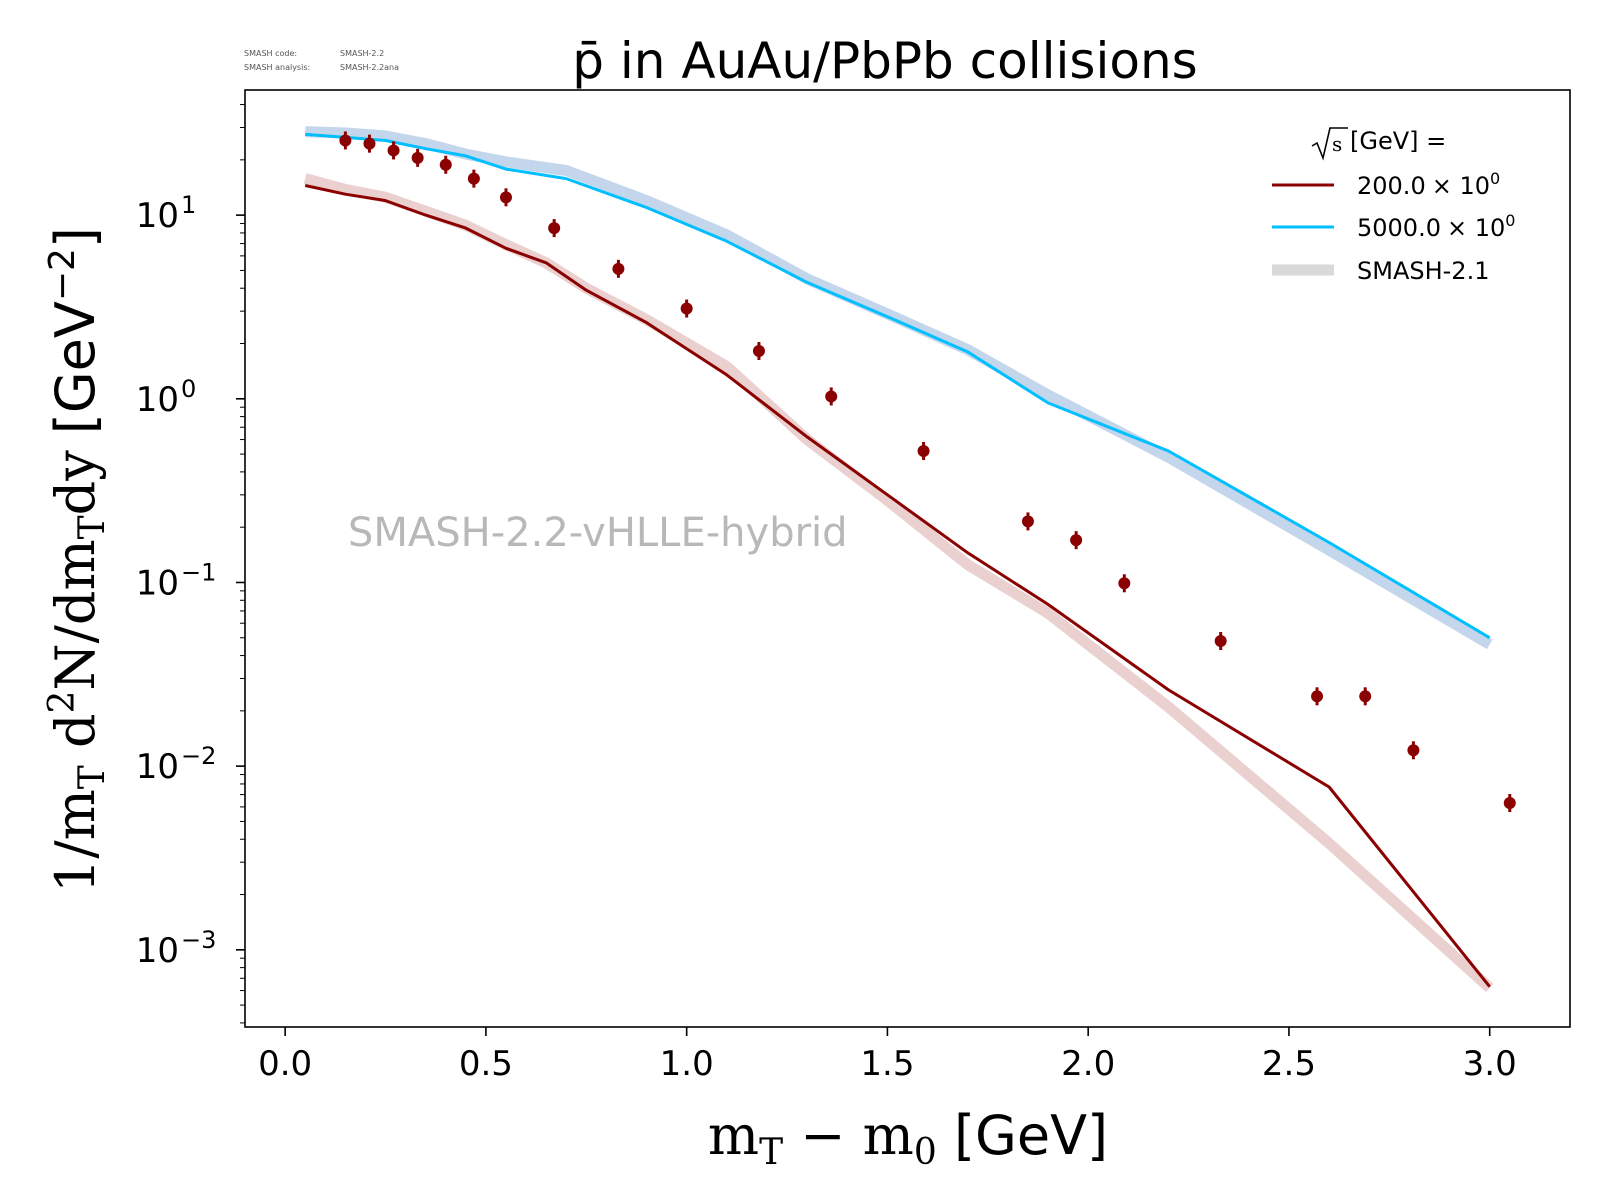 This screenshot has width=1600, height=1200. Describe the element at coordinates (1022, 1135) in the screenshot. I see `x-label-unit: [GeV]` at that location.